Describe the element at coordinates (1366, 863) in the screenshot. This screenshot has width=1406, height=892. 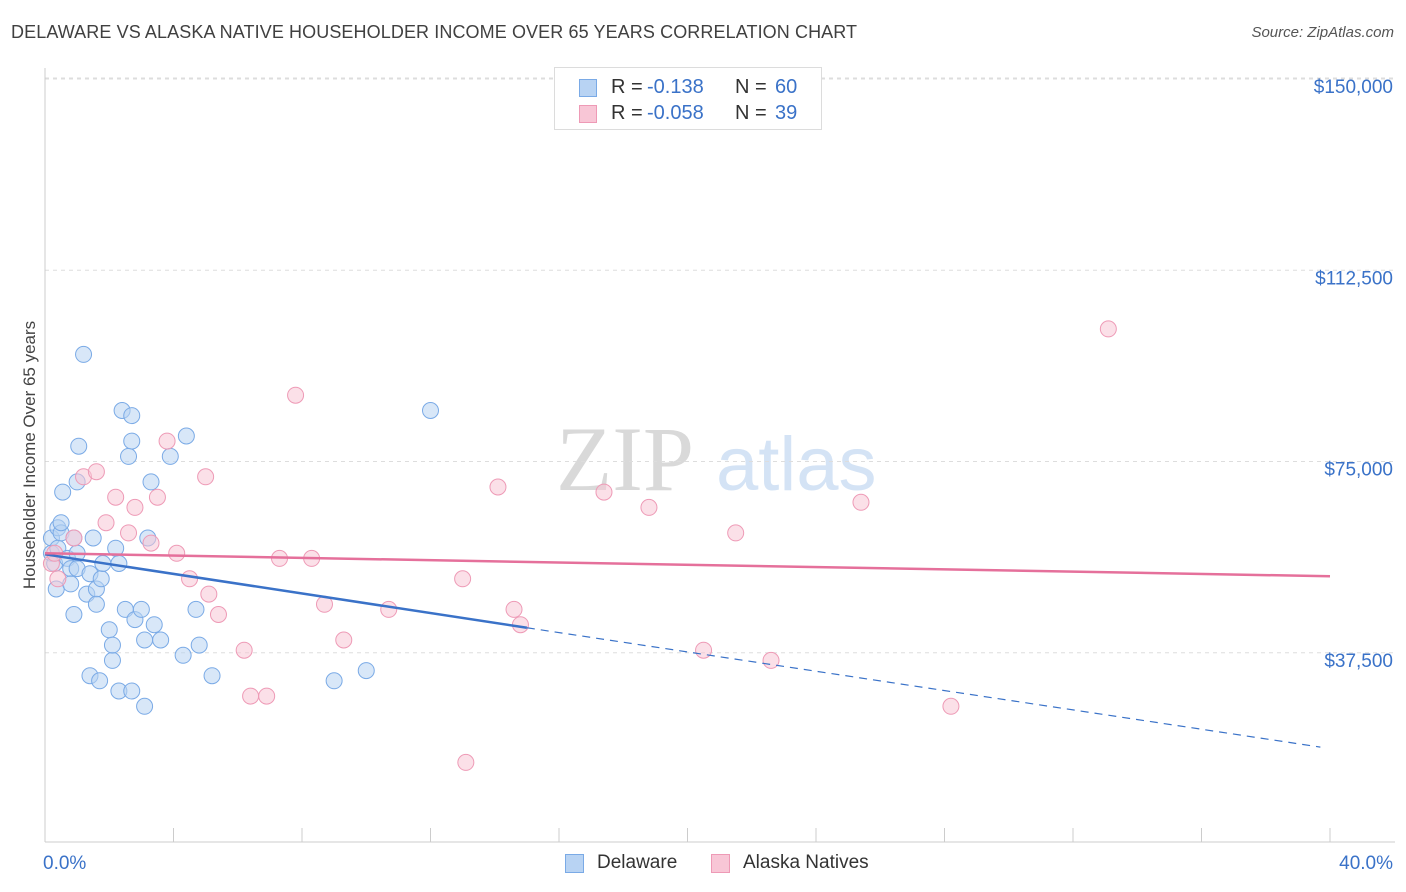
I see `x-tick-label-max: 40.0%` at that location.